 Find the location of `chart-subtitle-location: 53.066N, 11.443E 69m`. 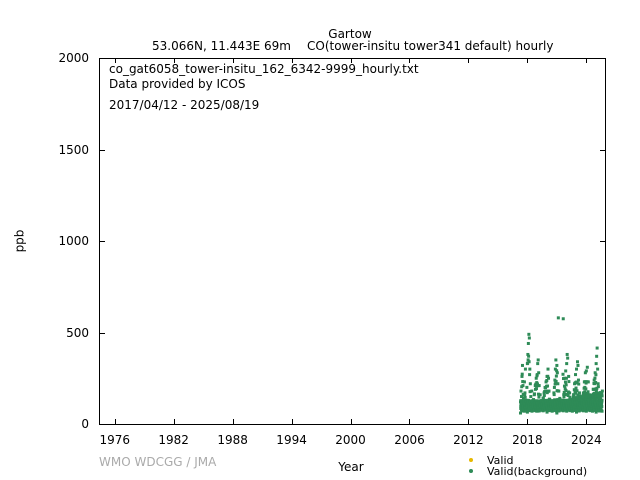

chart-subtitle-location: 53.066N, 11.443E 69m is located at coordinates (221, 46).